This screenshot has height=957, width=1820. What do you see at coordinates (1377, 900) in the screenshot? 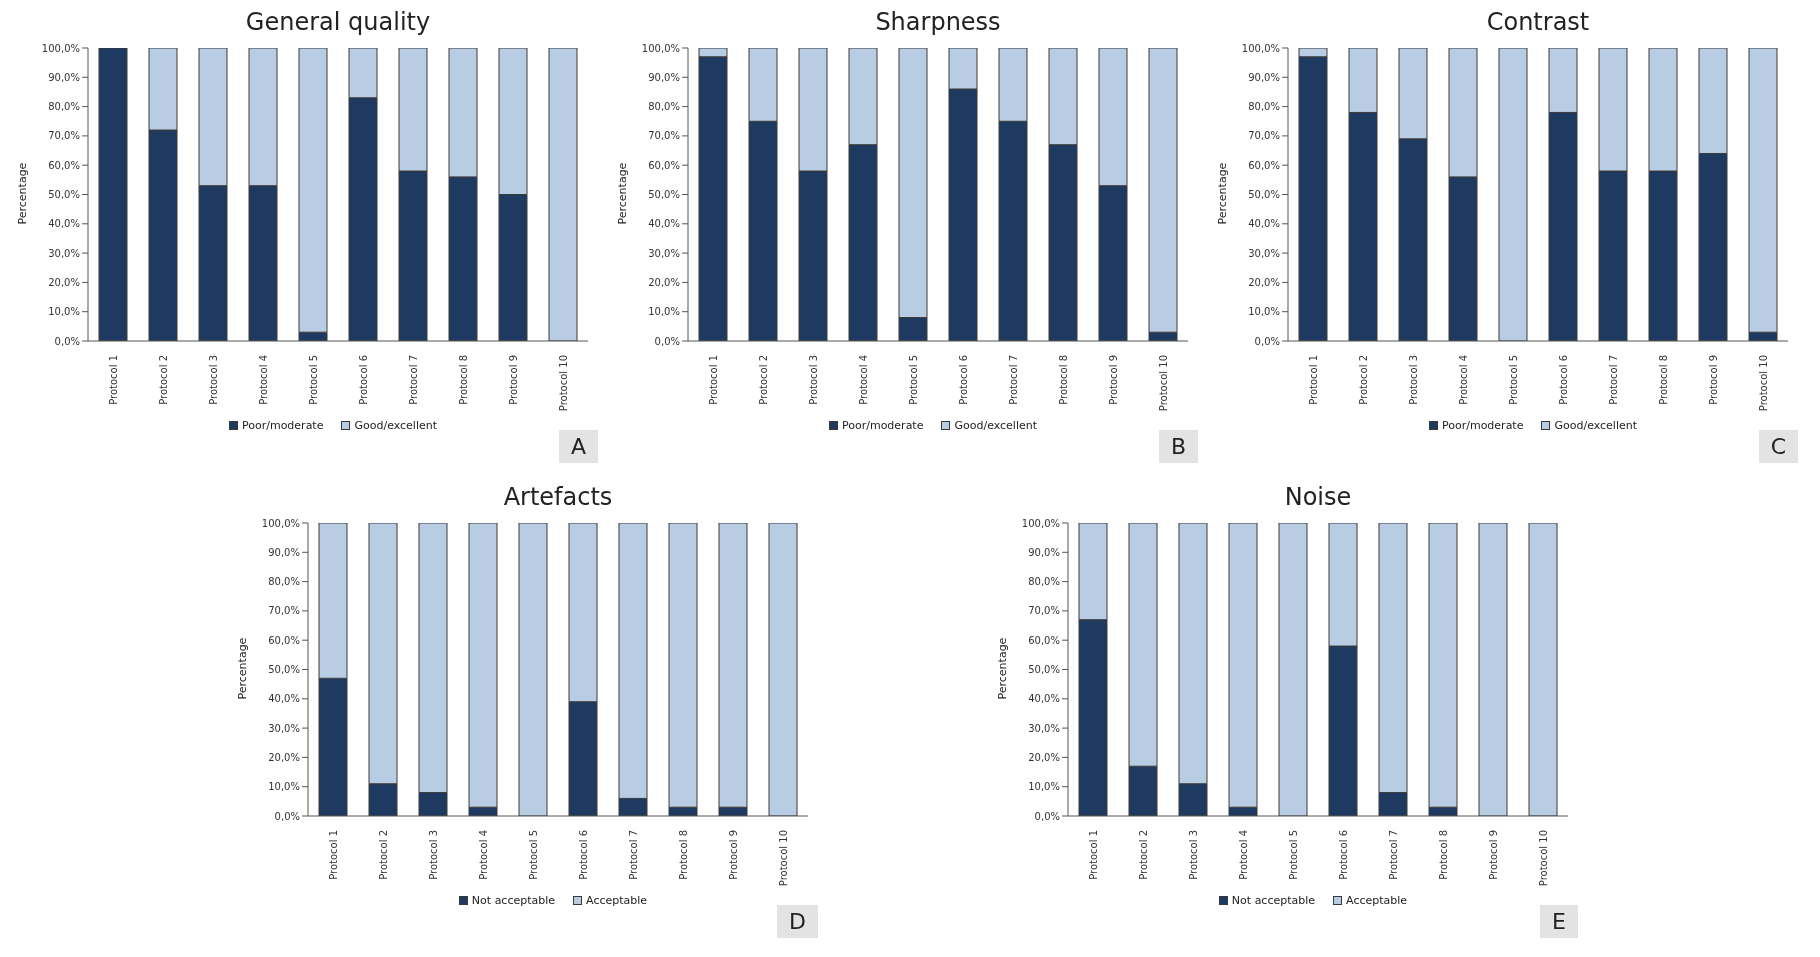
I see `legend-label: Acceptable` at bounding box center [1377, 900].